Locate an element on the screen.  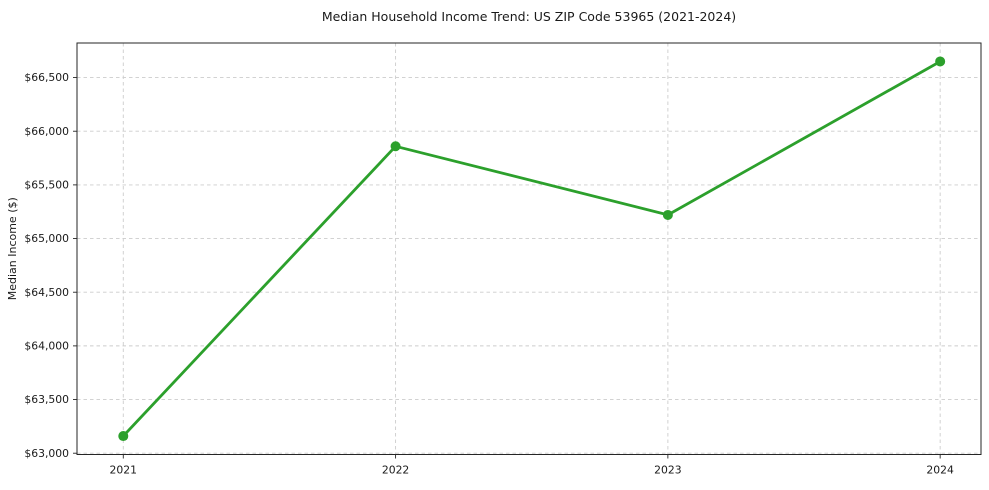
y-tick-label: $65,500 is located at coordinates (46, 184).